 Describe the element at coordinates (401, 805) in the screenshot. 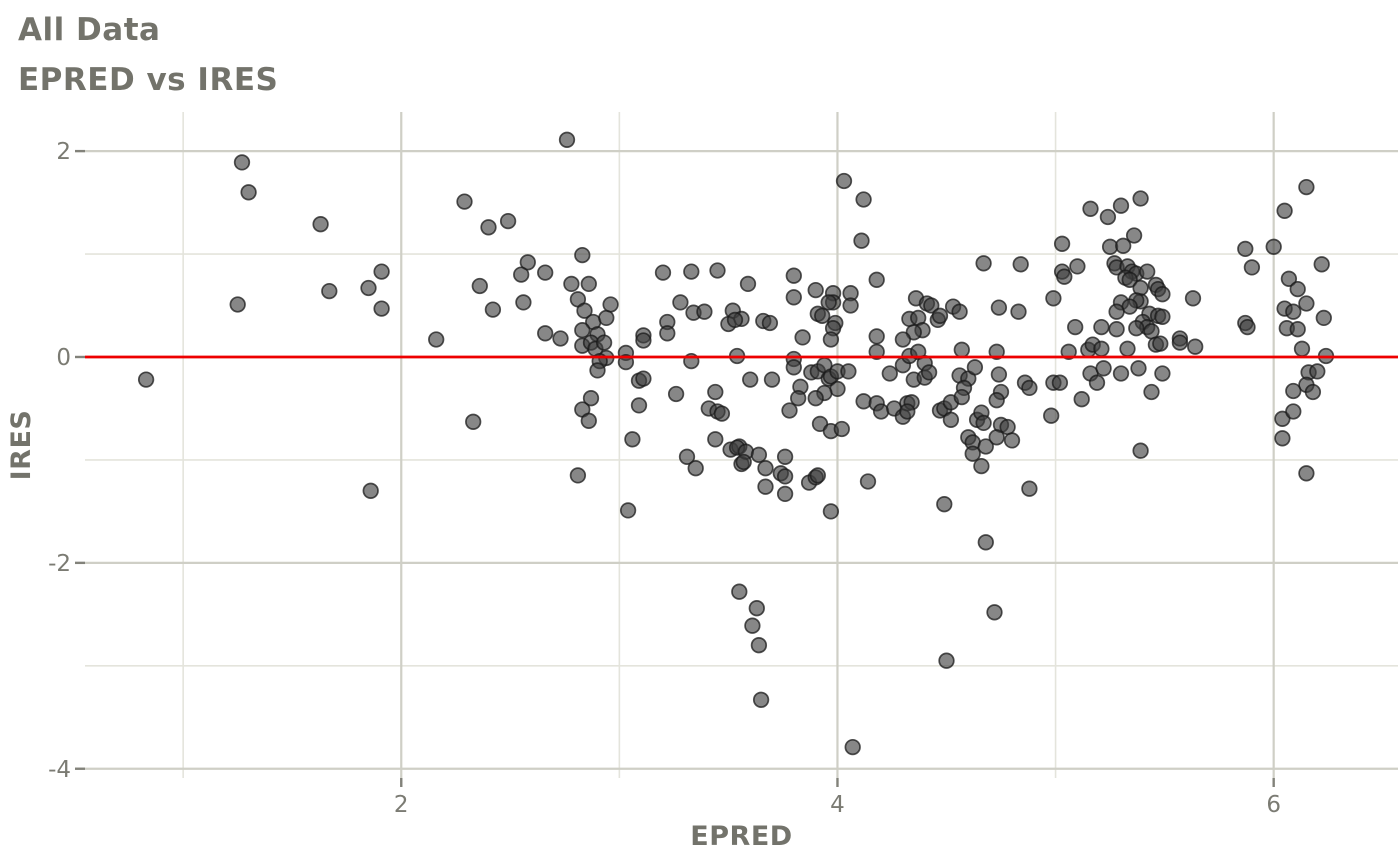

I see `x-tick-label: 2` at that location.